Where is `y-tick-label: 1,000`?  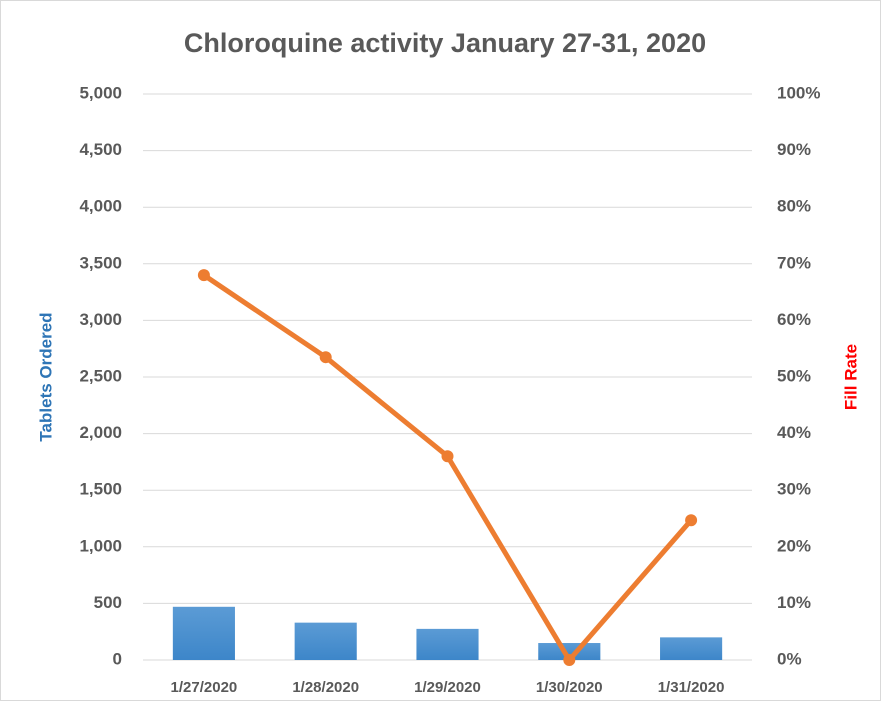
y-tick-label: 1,000 is located at coordinates (100, 545).